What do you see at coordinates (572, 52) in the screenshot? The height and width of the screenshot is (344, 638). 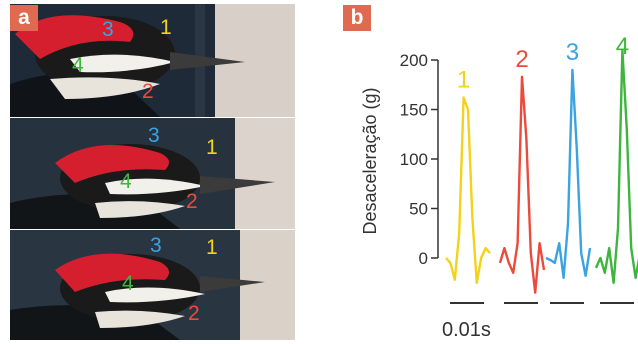 I see `series-label-3: 3` at bounding box center [572, 52].